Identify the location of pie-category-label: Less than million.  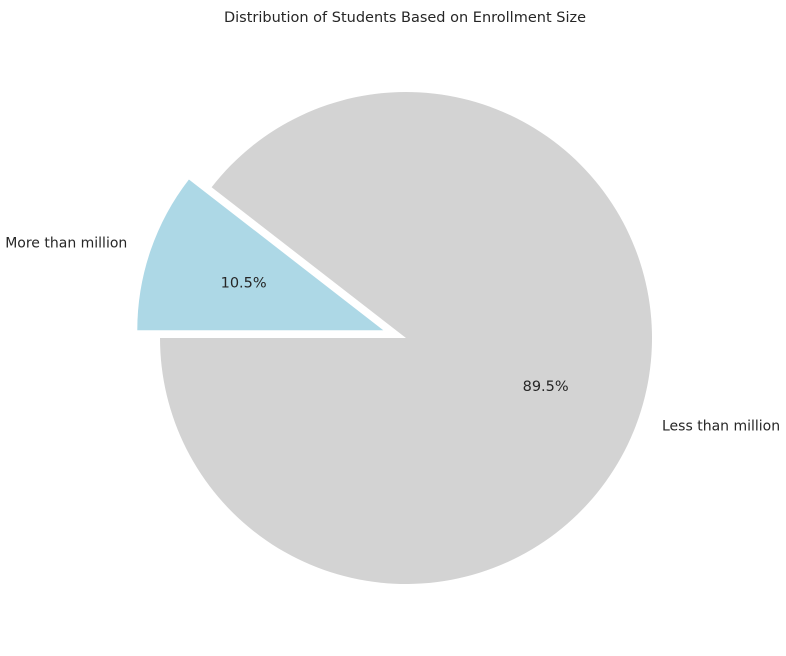
(721, 427).